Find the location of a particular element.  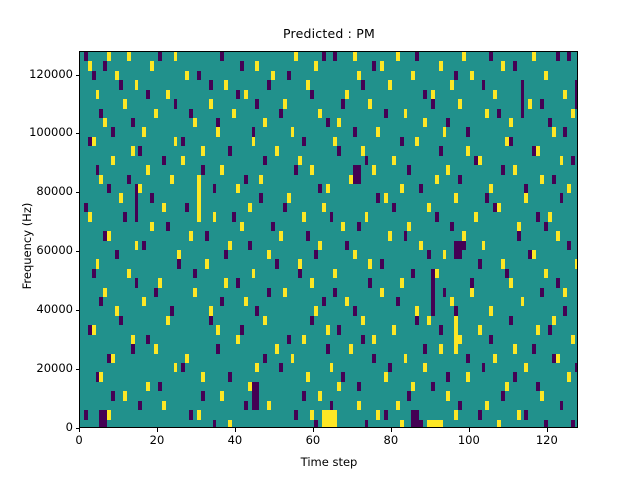

y-tick-label: 120000 is located at coordinates (51, 73).